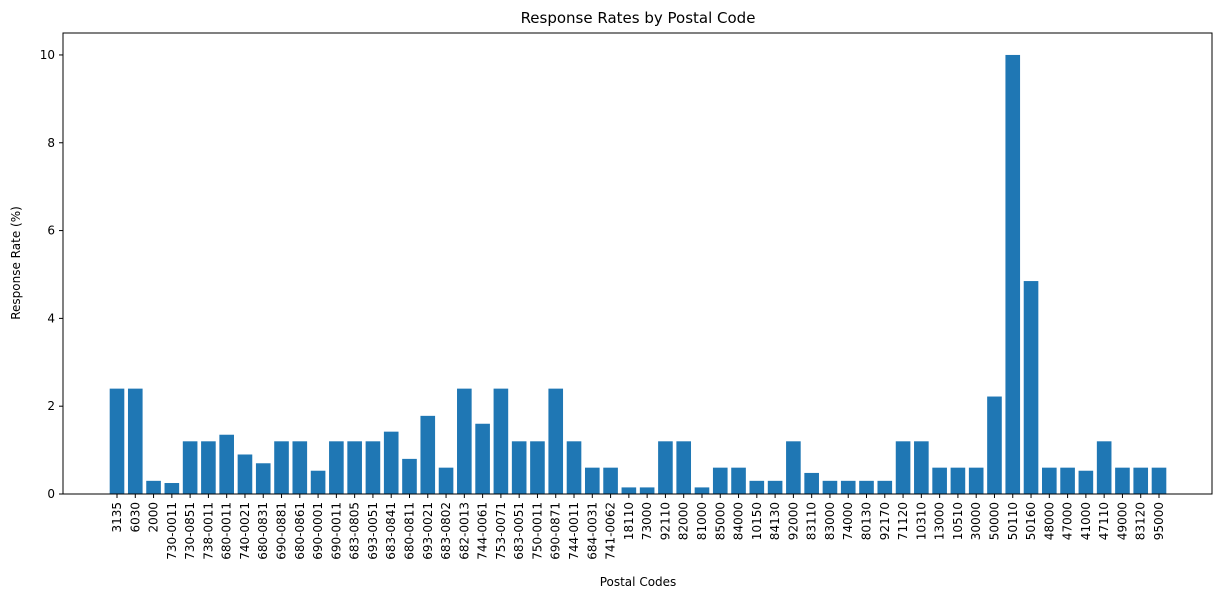 This screenshot has width=1229, height=605. I want to click on x-tick-label: 83000, so click(830, 521).